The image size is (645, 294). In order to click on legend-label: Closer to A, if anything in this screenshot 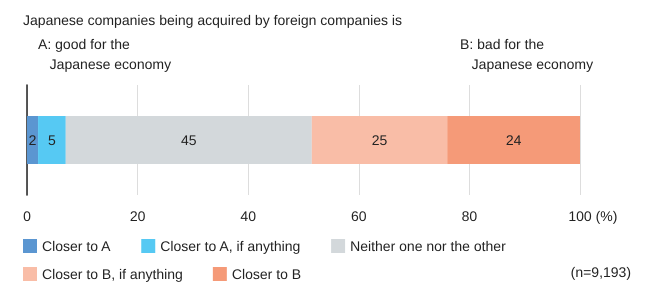, I will do `click(230, 246)`.